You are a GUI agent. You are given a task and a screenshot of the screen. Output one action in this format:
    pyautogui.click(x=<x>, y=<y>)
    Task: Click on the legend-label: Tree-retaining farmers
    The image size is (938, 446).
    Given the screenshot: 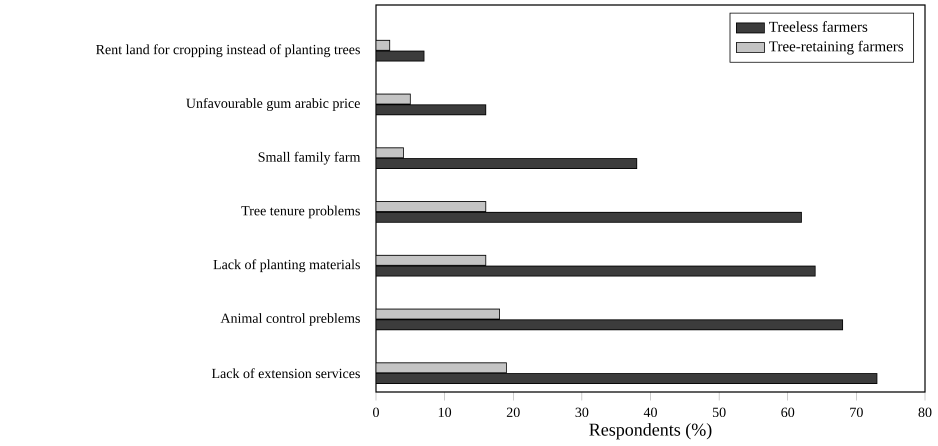 What is the action you would take?
    pyautogui.click(x=836, y=47)
    